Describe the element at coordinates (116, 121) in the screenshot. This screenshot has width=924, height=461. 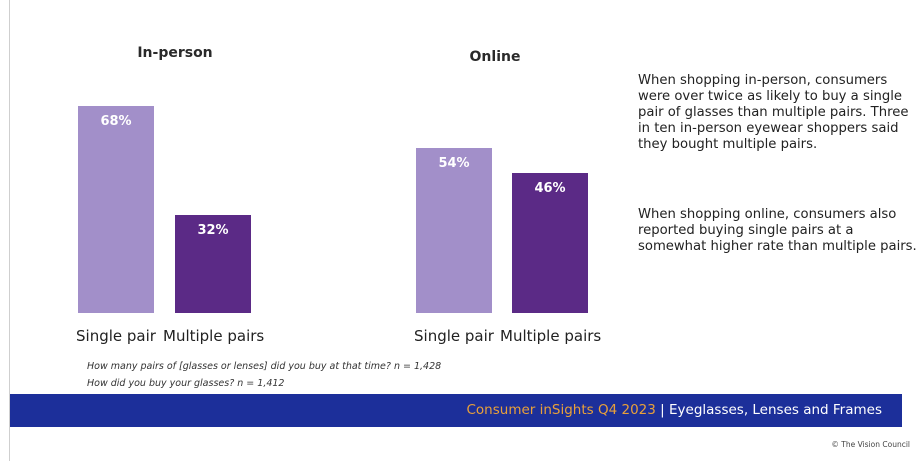
I see `bar-value-label-0-0: 68%` at that location.